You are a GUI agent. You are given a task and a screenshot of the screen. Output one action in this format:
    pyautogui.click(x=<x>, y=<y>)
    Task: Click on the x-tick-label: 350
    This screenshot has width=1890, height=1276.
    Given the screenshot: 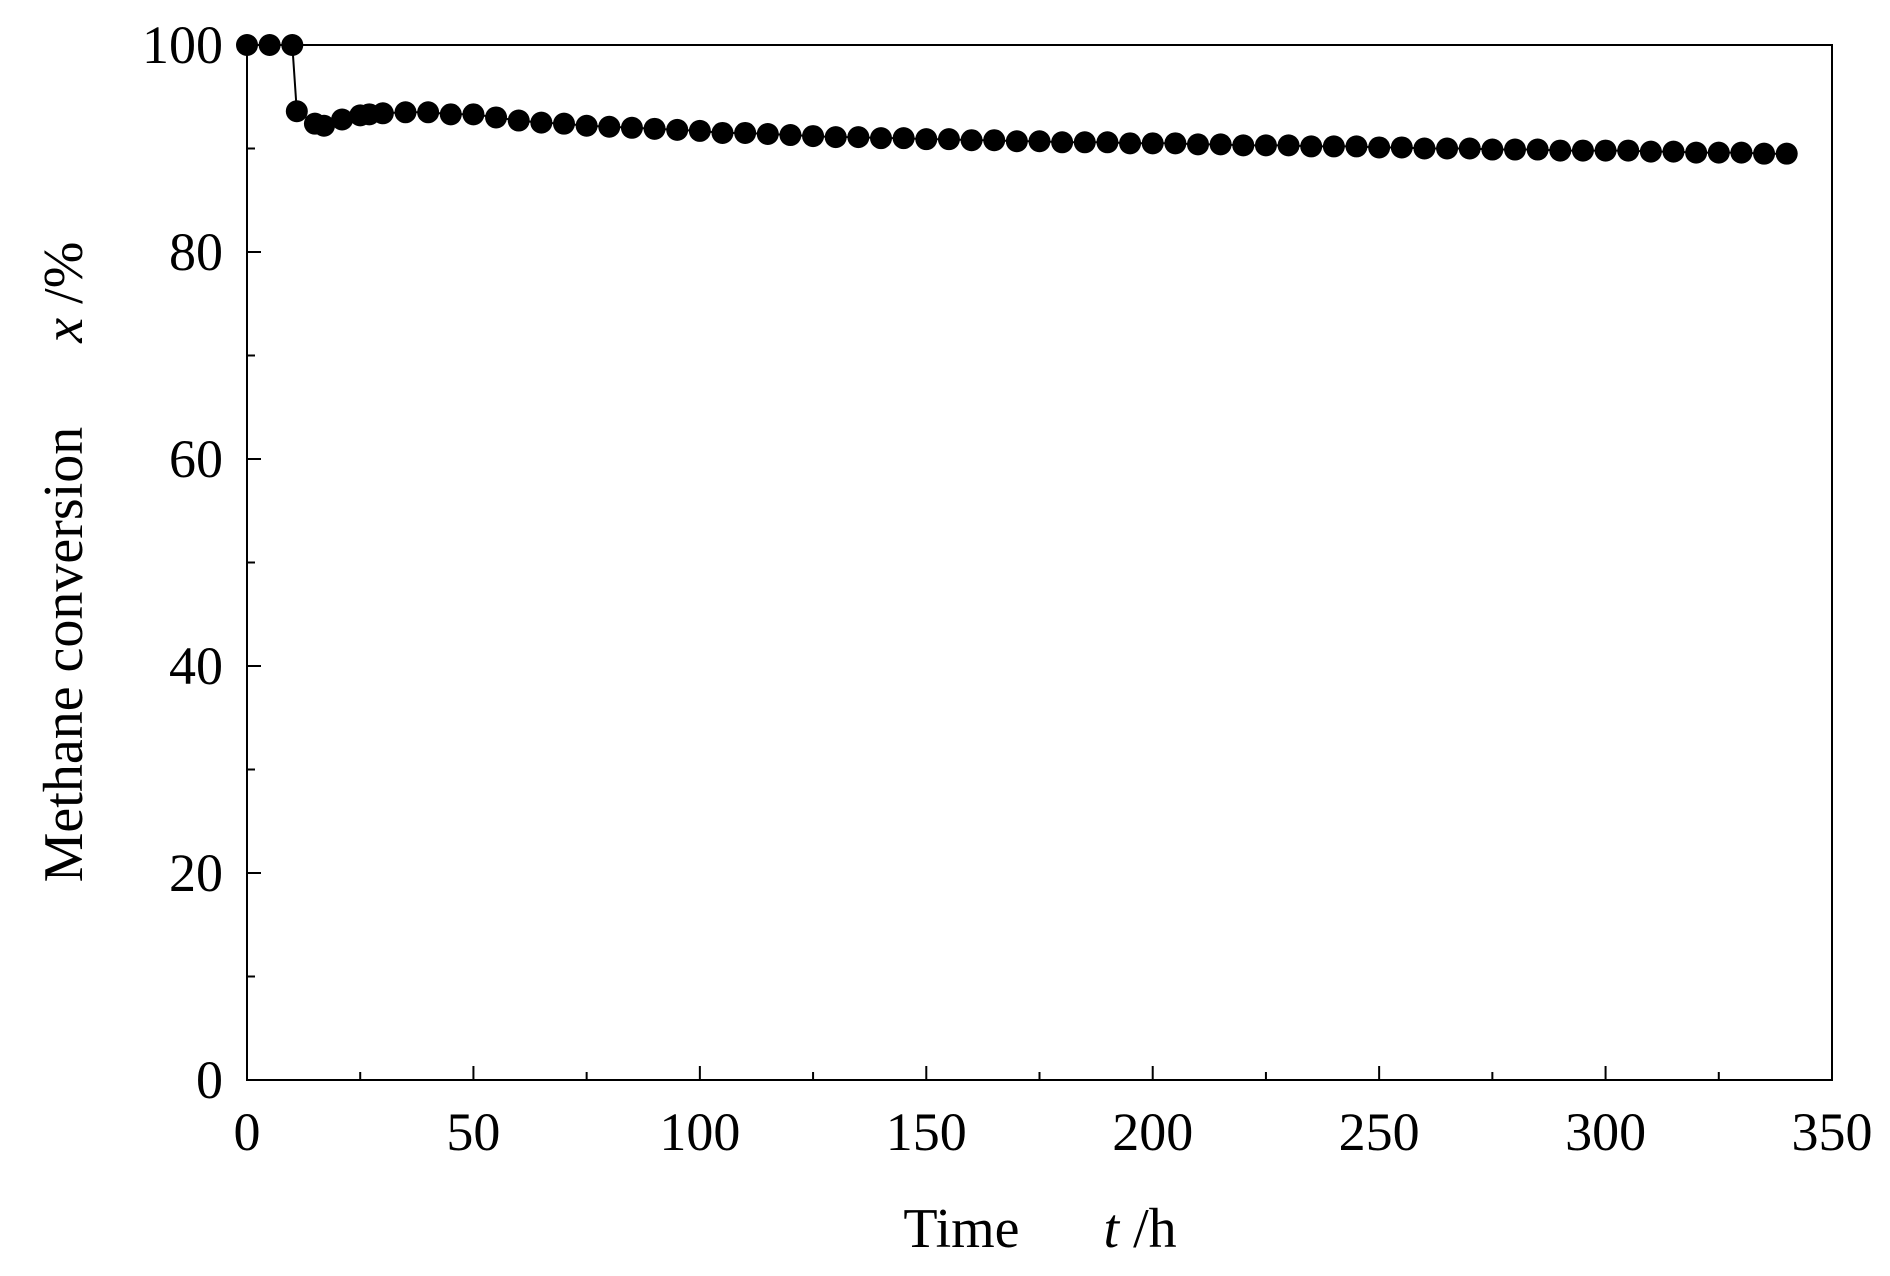 What is the action you would take?
    pyautogui.click(x=1832, y=1132)
    